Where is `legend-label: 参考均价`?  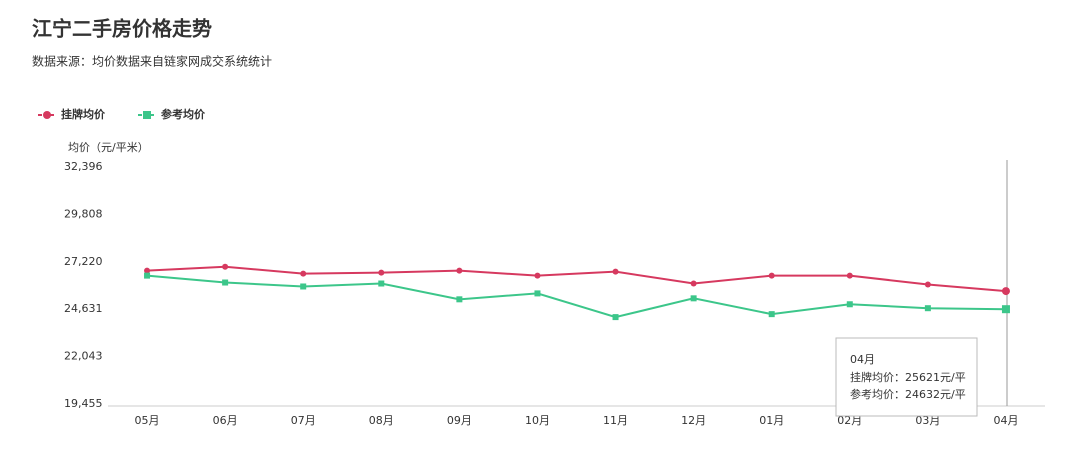 legend-label: 参考均价 is located at coordinates (183, 114).